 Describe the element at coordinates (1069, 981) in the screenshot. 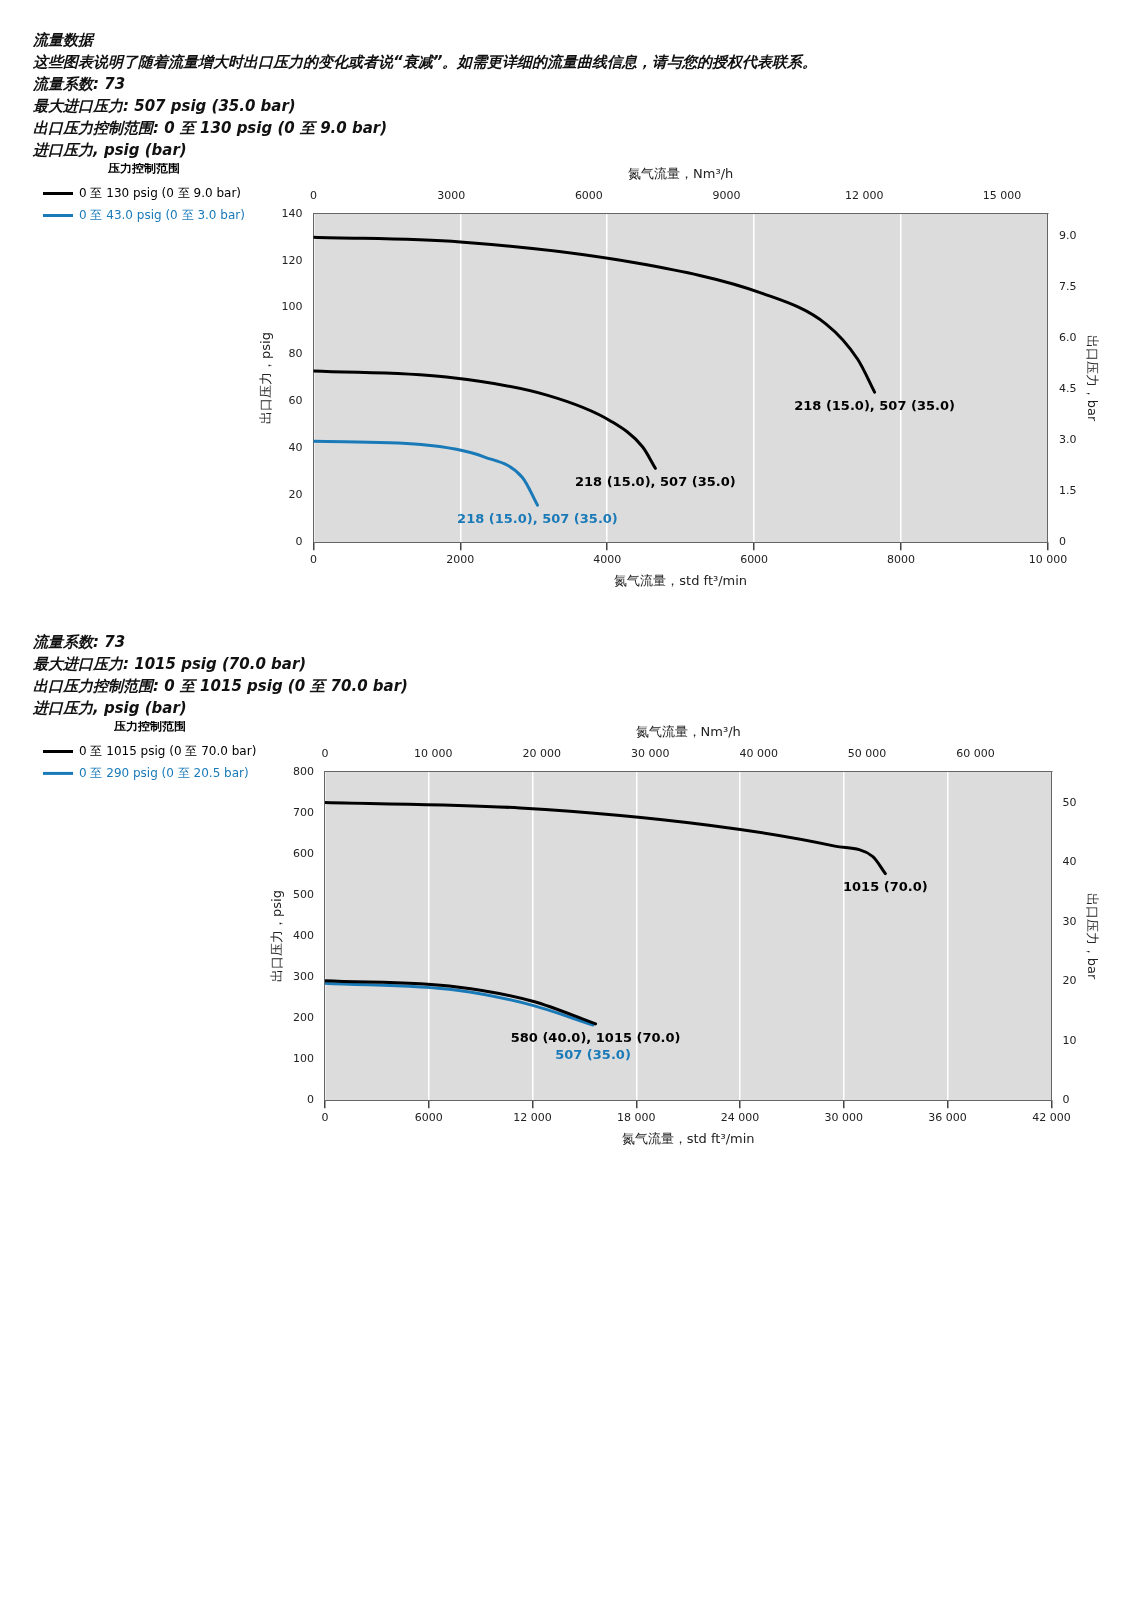

I see `y2-tick-label: 20` at that location.